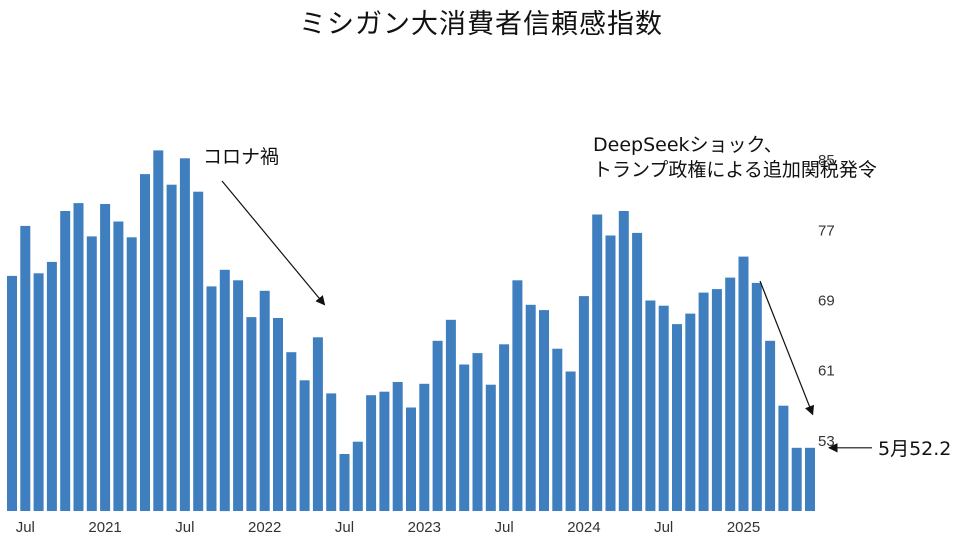 This screenshot has width=962, height=538. Describe the element at coordinates (481, 24) in the screenshot. I see `chart-title: ミシガン大消費者信頼感指数` at that location.